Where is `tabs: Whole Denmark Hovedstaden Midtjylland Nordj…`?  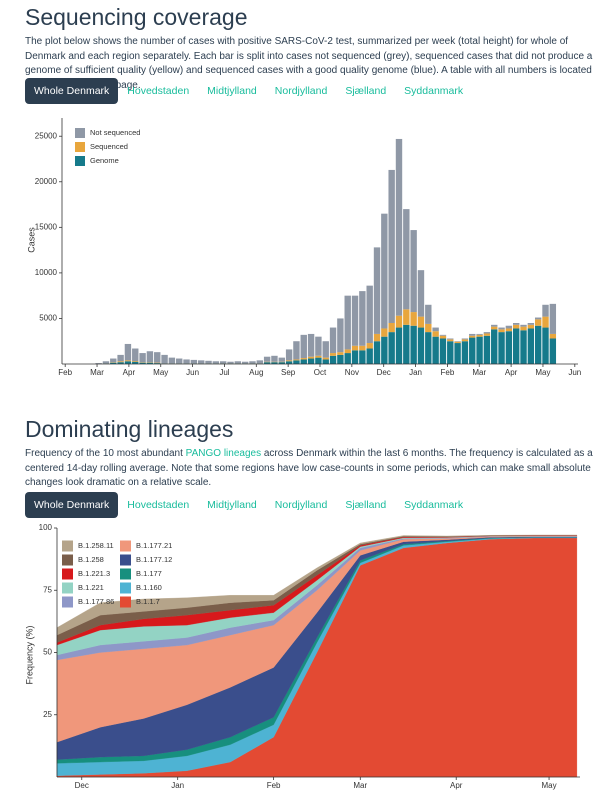
tabs: Whole Denmark Hovedstaden Midtjylland Nordj… is located at coordinates (248, 91).